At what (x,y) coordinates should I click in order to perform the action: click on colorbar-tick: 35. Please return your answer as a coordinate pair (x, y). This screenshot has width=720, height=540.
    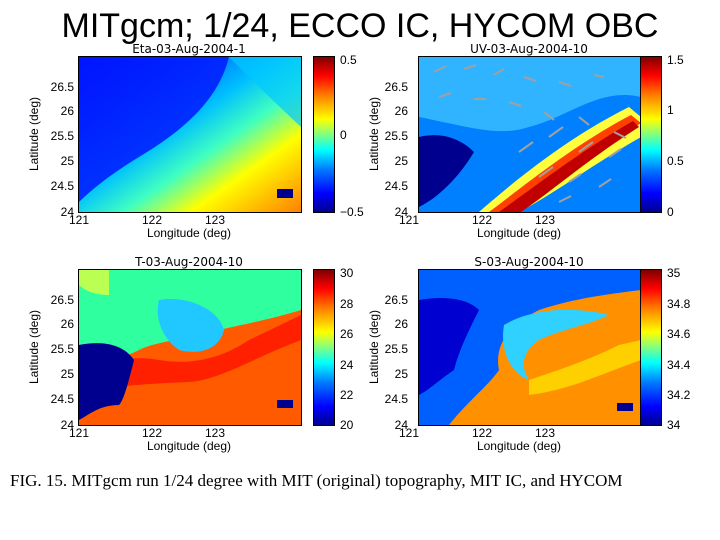
    Looking at the image, I should click on (674, 273).